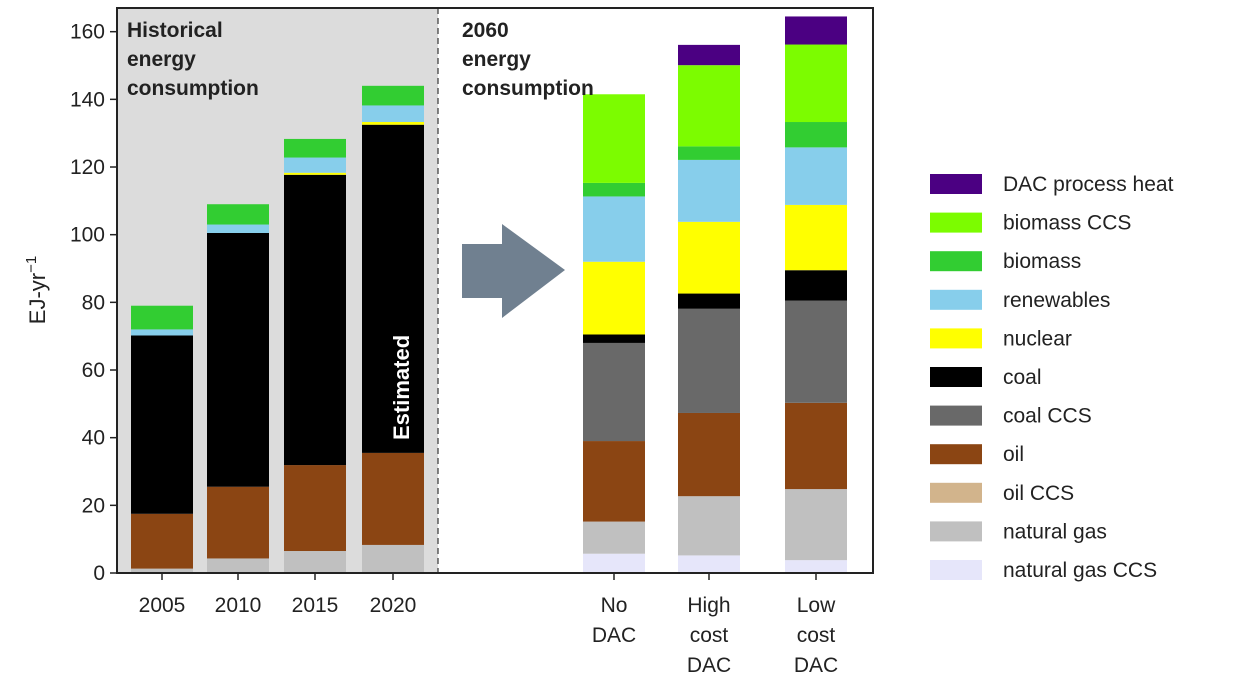 Image resolution: width=1233 pixels, height=673 pixels. I want to click on y-tick-label: 20, so click(93, 505).